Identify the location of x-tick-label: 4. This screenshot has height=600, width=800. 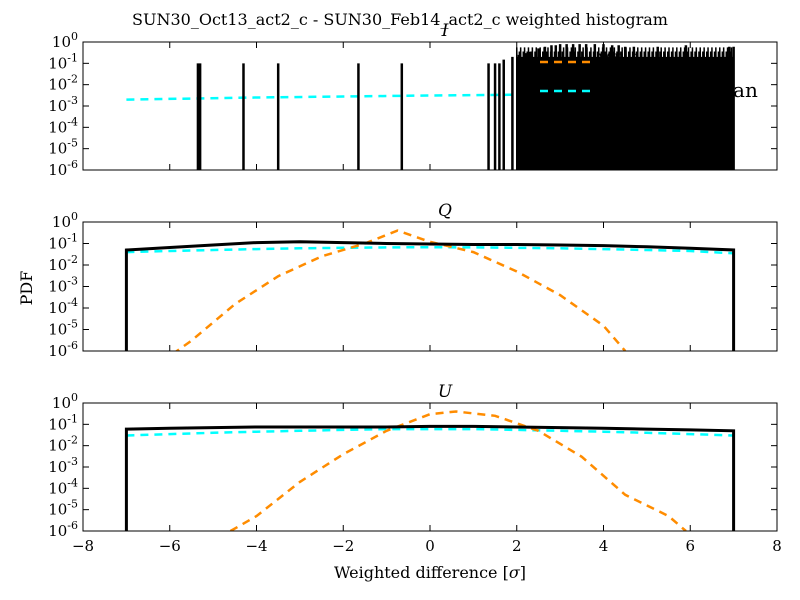
(604, 546).